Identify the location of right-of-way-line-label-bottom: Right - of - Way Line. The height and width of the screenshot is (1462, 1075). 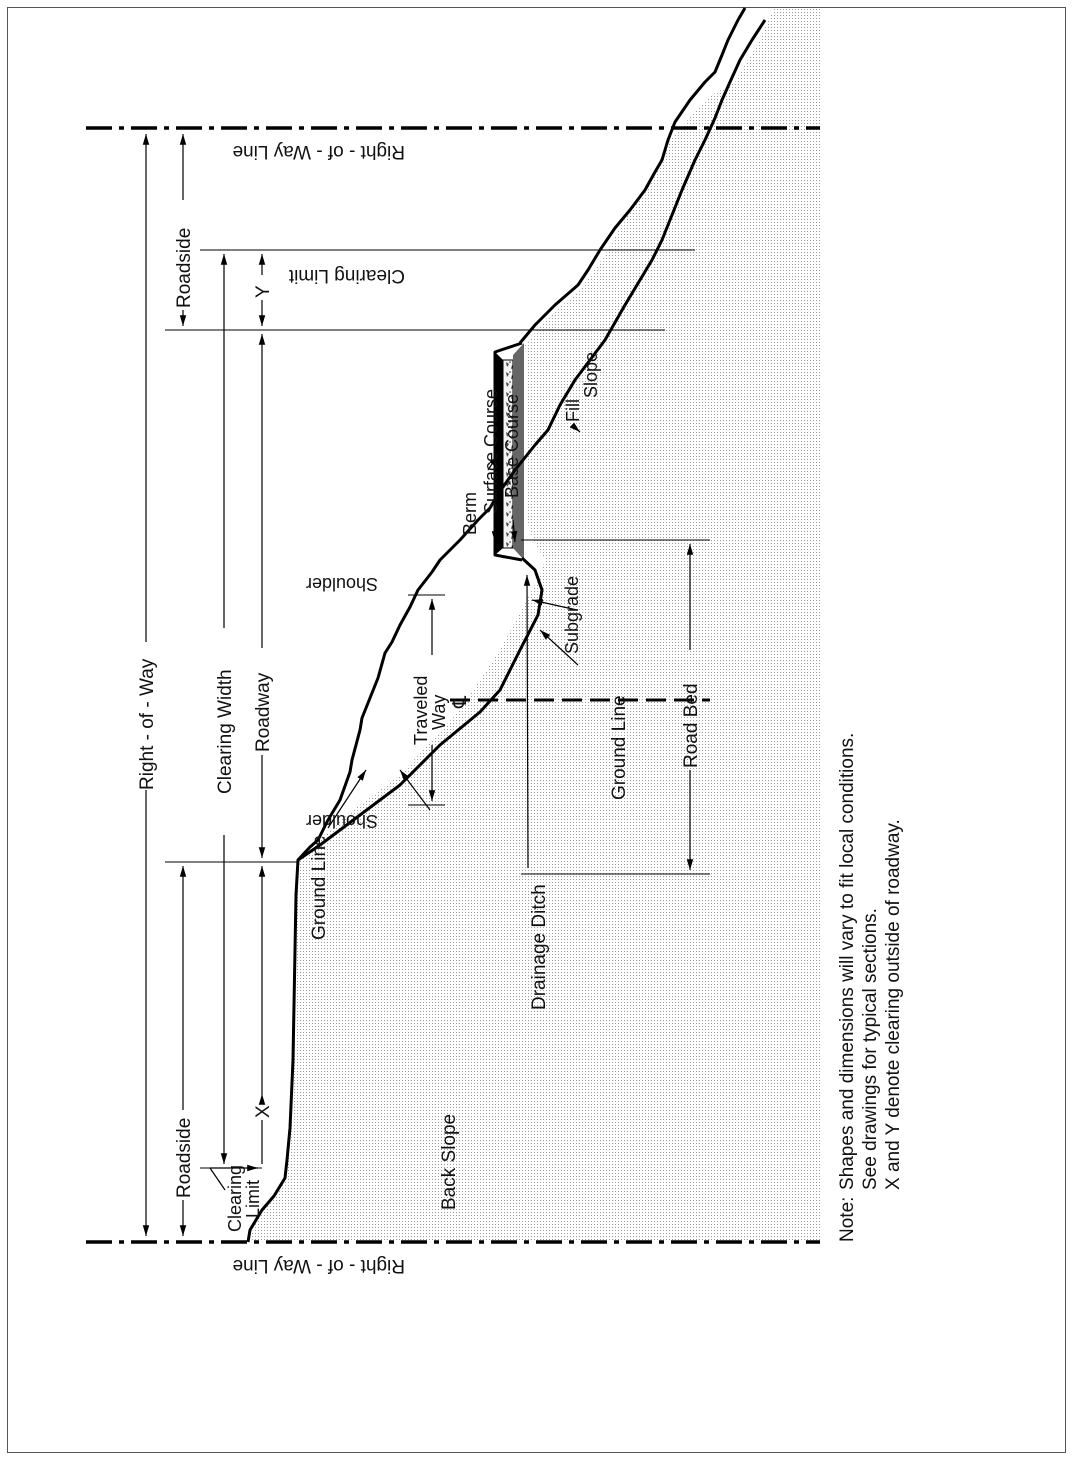
(319, 1265).